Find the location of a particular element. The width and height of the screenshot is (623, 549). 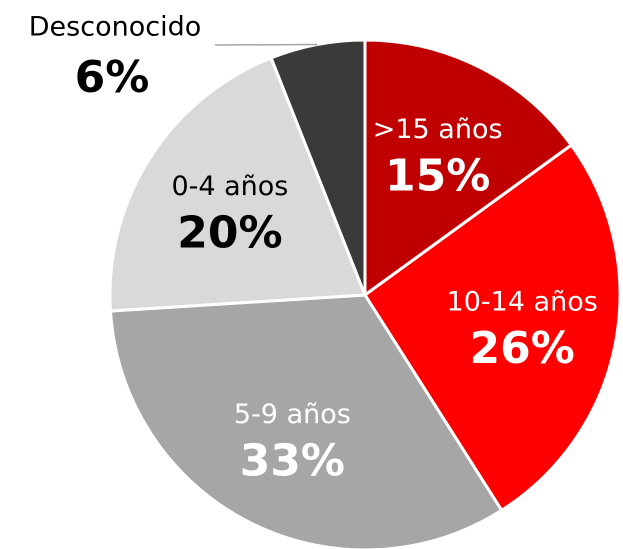

slice-value-label: 26% is located at coordinates (522, 348).